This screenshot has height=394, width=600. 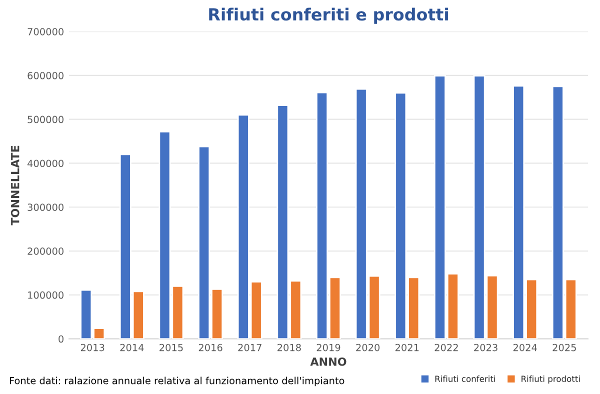 I want to click on y-tick-label: 500000, so click(x=46, y=120).